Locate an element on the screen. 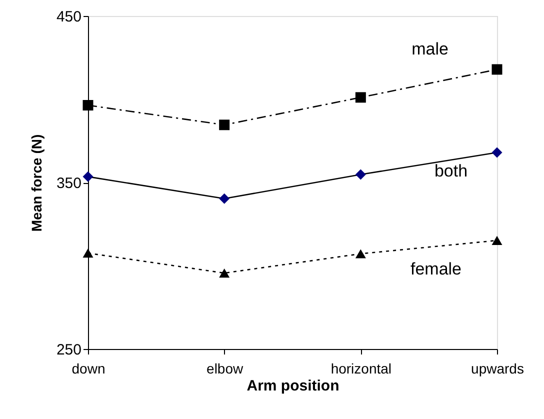  y-tick-label: 350 is located at coordinates (69, 183).